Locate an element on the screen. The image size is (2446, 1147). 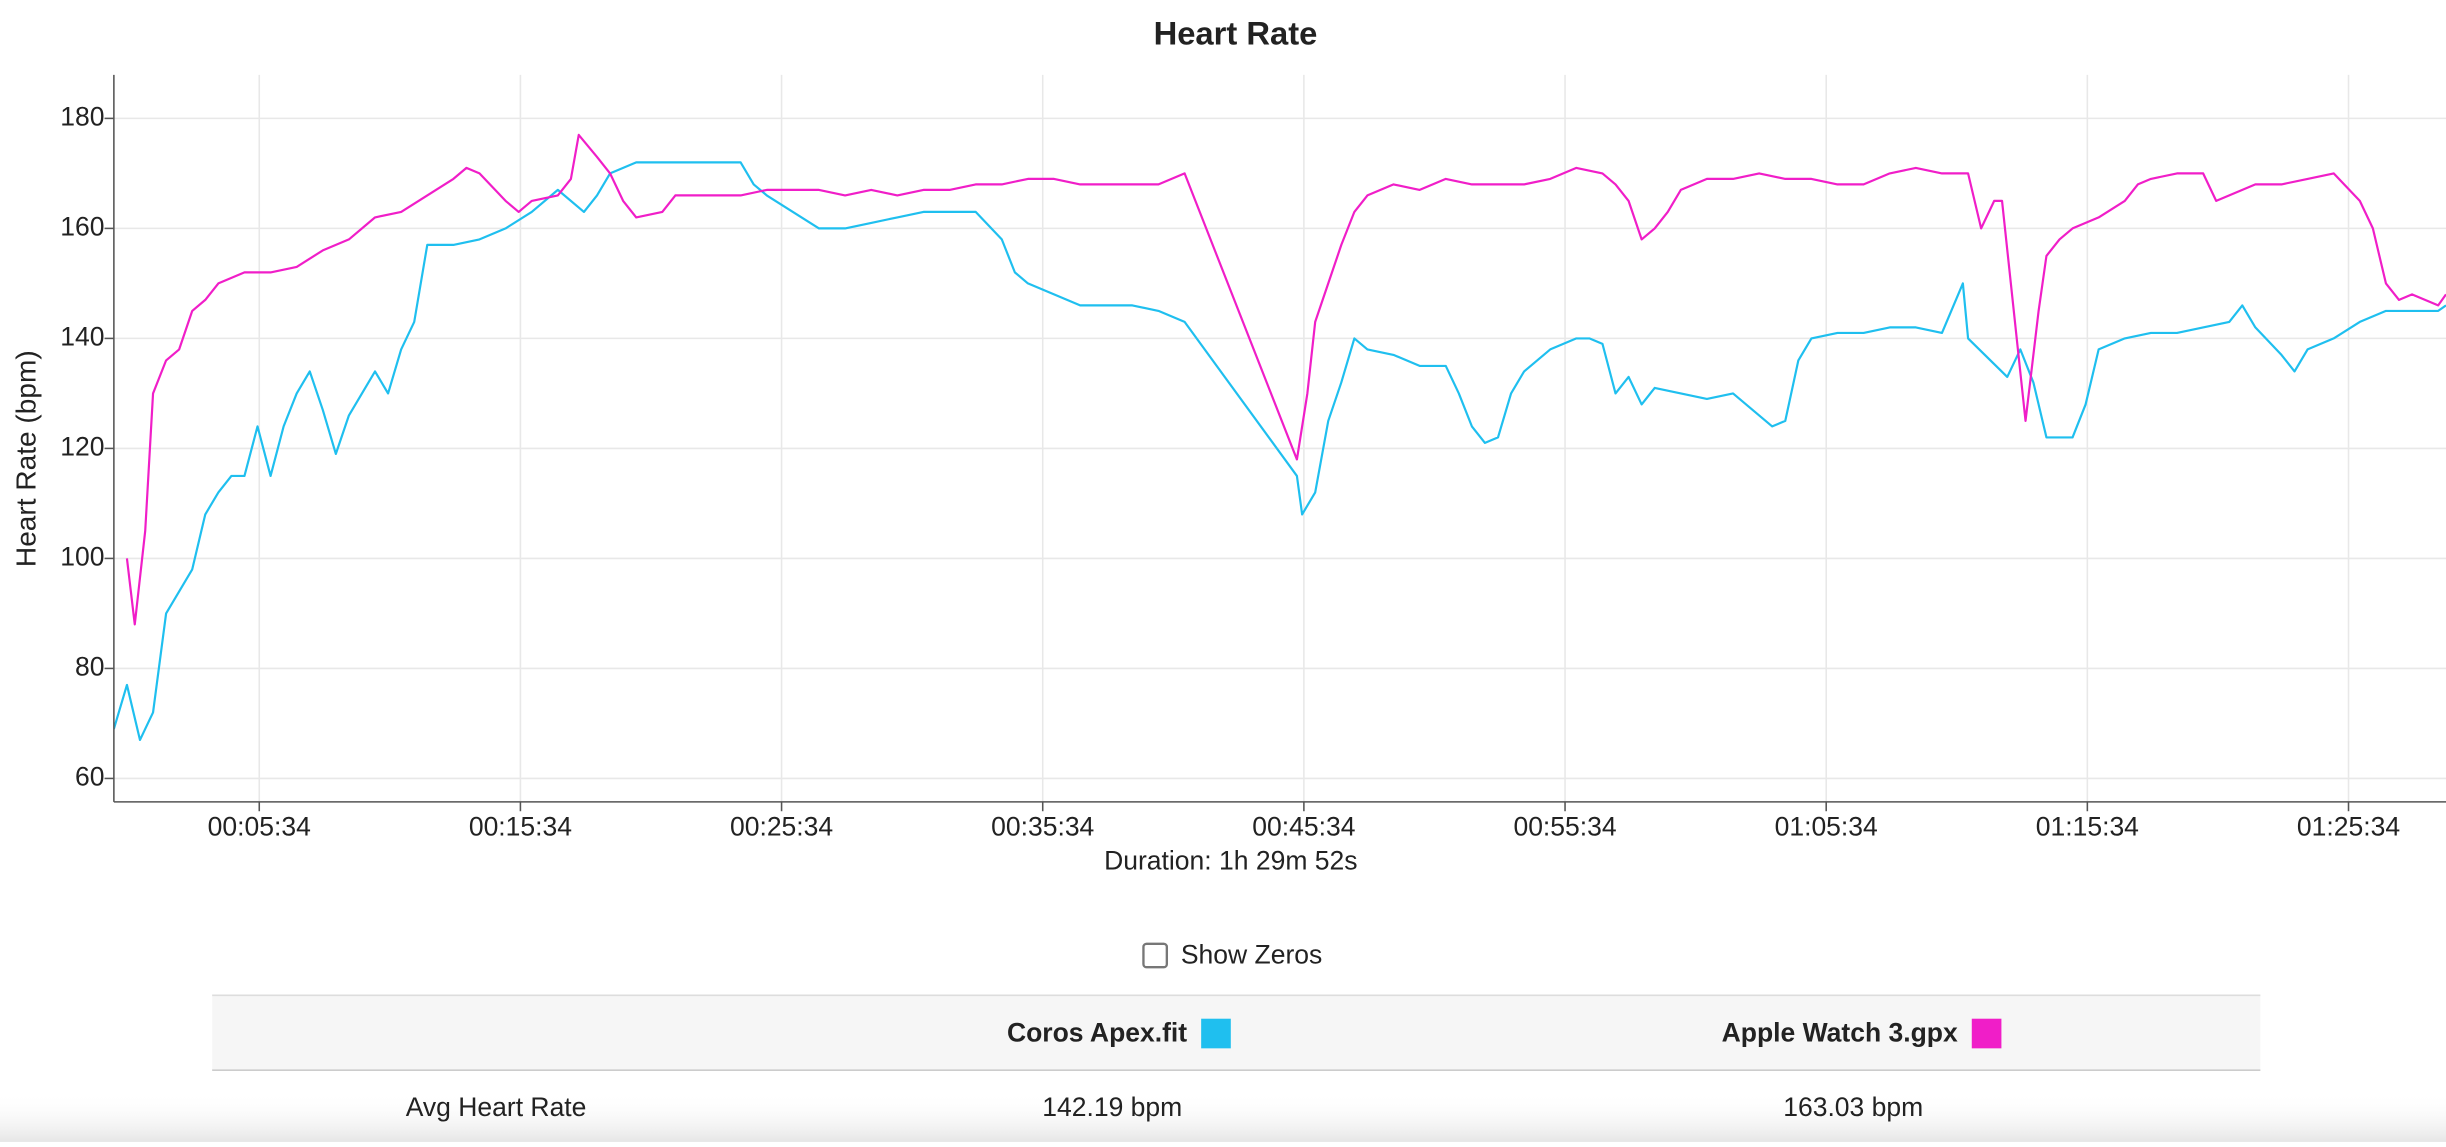
show-zeros-toggle: Show Zeros is located at coordinates (1232, 954).